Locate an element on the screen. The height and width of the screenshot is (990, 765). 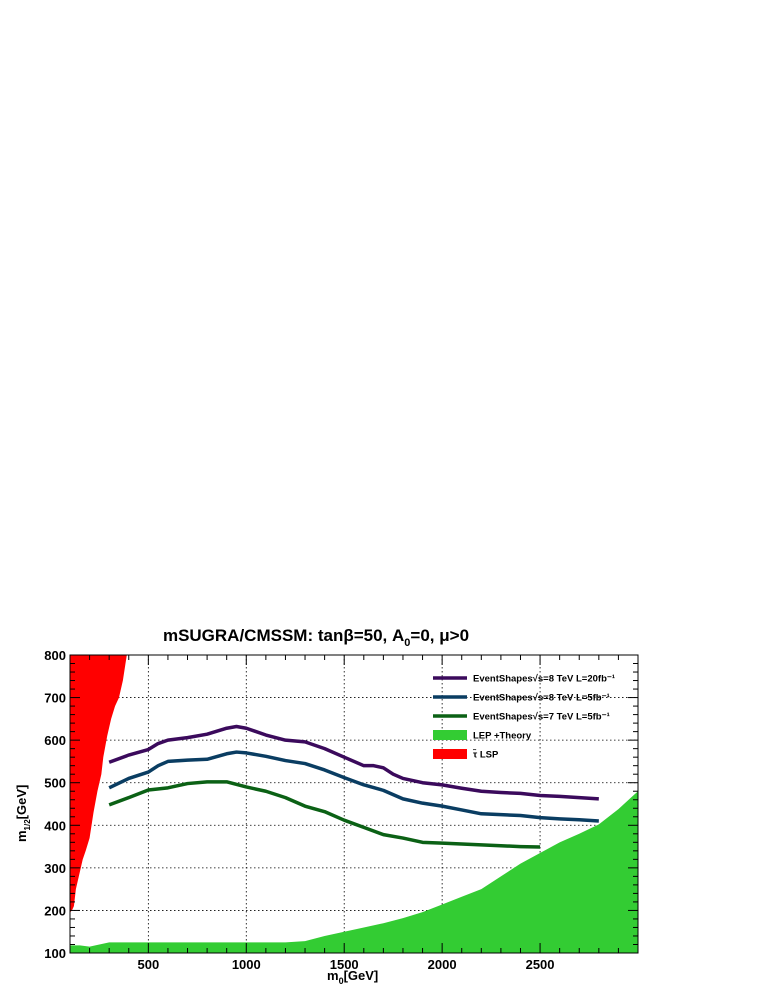
chart-title-sub: 0 is located at coordinates (407, 643).